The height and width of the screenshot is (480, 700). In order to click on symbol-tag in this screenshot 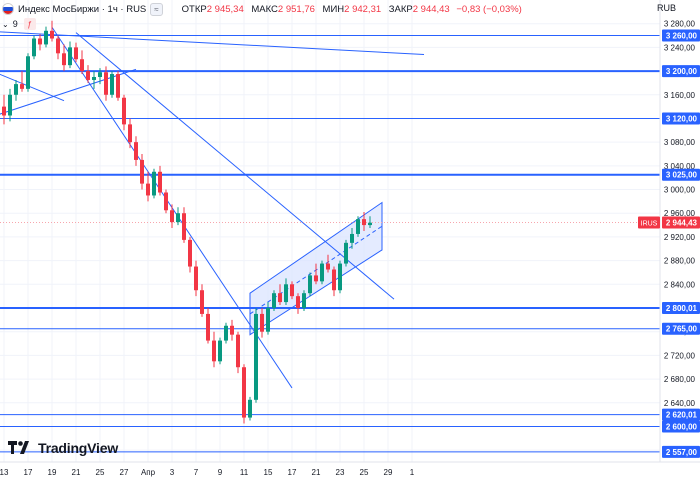, I will do `click(649, 222)`.